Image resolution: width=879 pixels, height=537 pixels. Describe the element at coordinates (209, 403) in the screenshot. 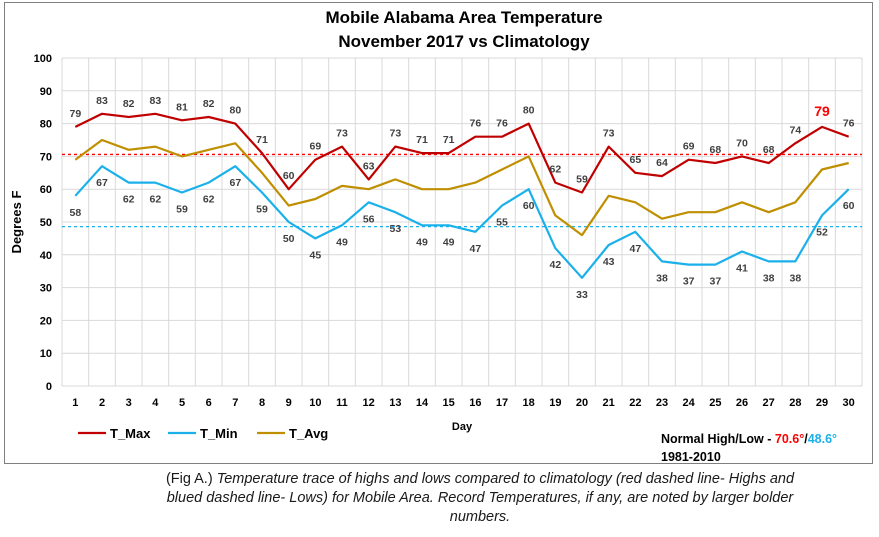

I see `x-tick-label: 6` at that location.